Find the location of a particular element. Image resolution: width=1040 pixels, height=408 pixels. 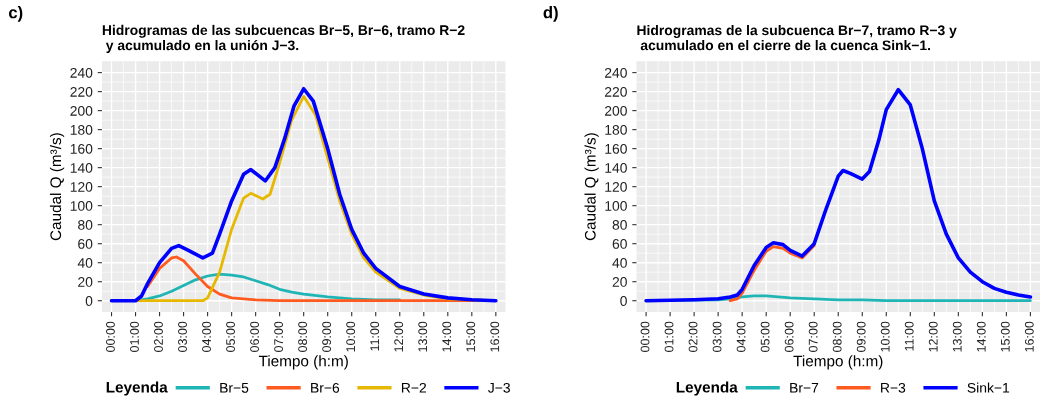

legend-label: Br−5 is located at coordinates (234, 388).